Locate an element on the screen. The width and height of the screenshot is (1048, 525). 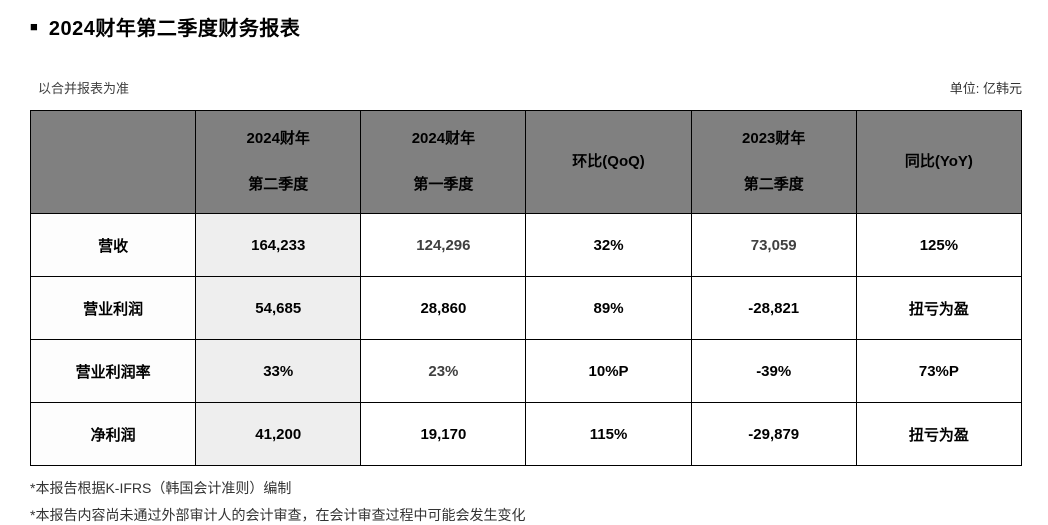
column-header: 2023财年 第二季度 is located at coordinates (773, 162).